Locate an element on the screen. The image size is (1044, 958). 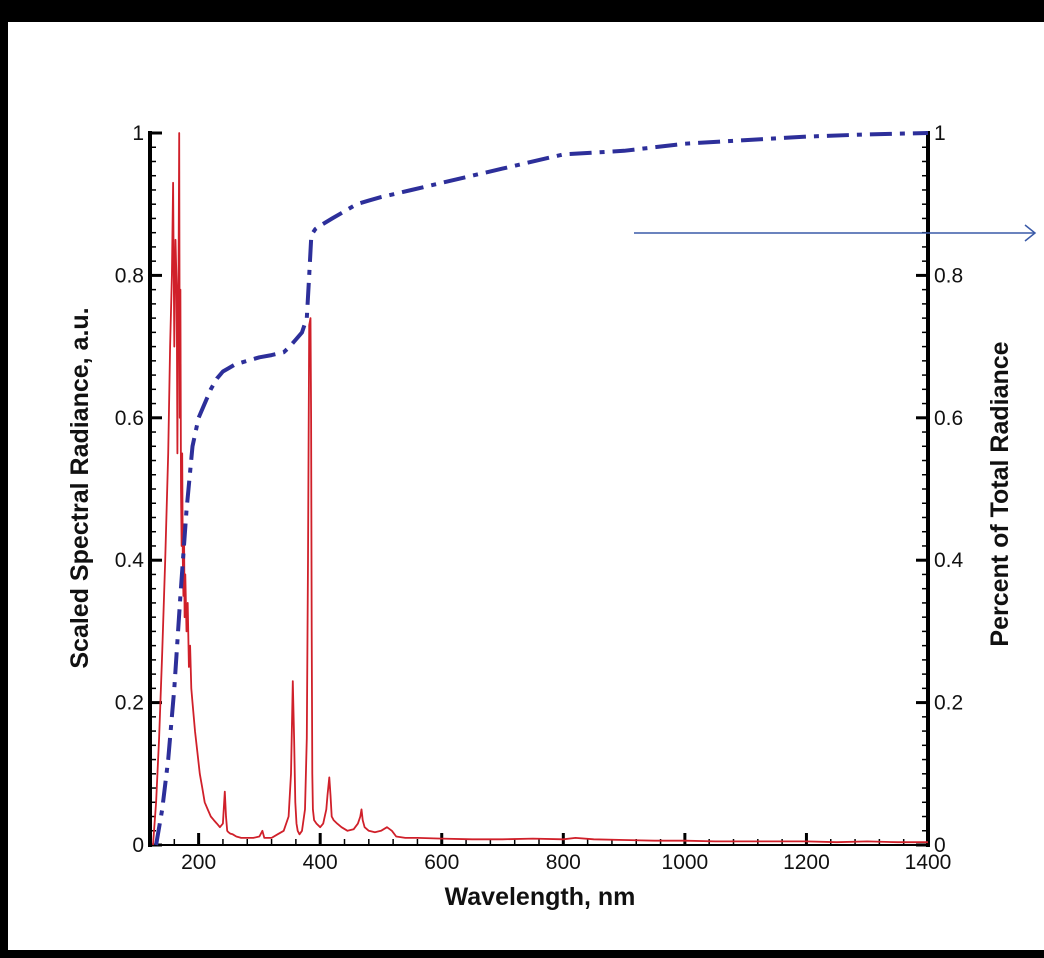
y2-tick-label: 0.2 is located at coordinates (948, 703).